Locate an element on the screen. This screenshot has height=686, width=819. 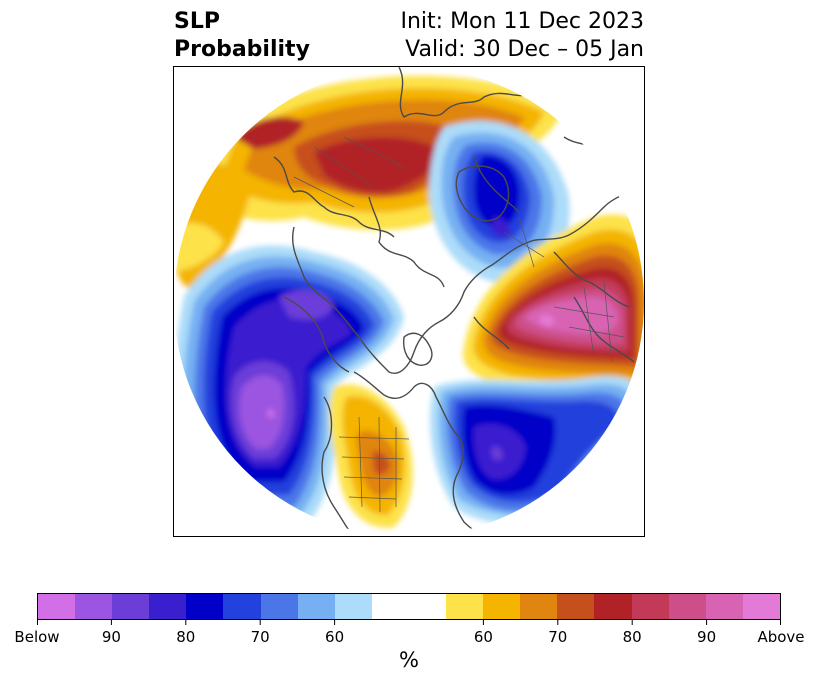
colorbar-tick-label: Below is located at coordinates (37, 637).